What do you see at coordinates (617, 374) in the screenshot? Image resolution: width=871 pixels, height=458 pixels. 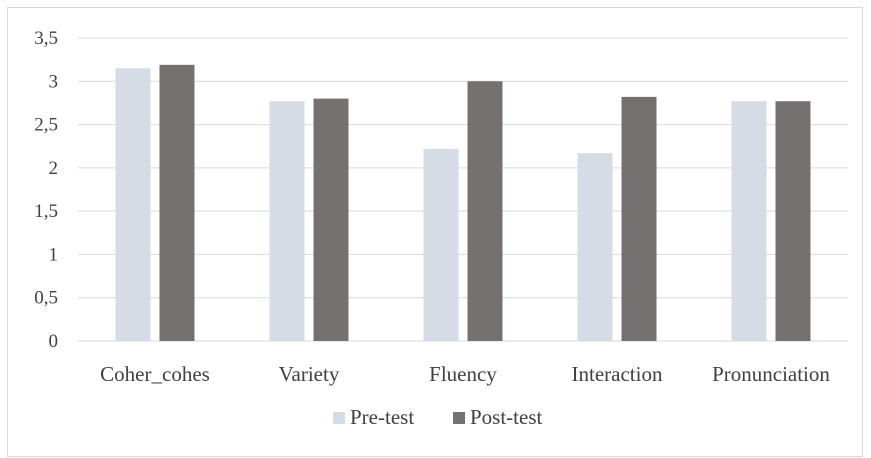 I see `x-category-label: Interaction` at bounding box center [617, 374].